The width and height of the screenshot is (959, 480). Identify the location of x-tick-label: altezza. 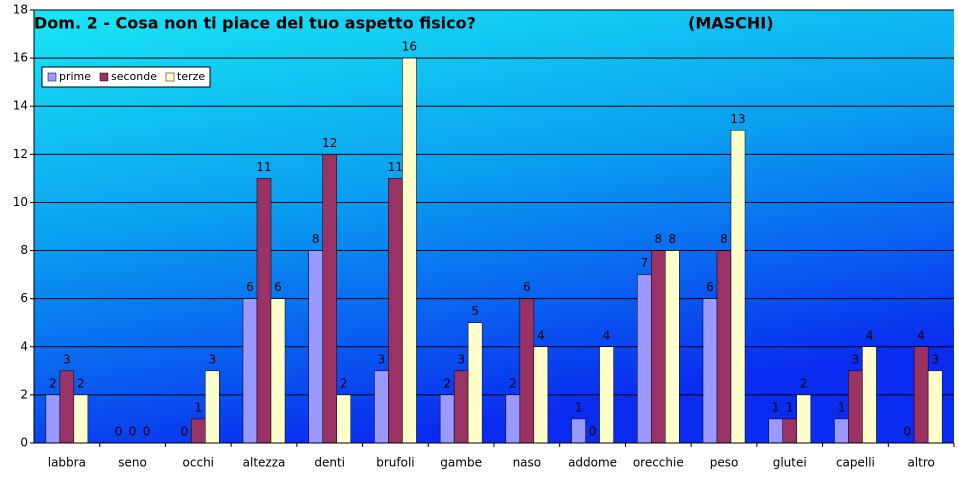
(264, 463).